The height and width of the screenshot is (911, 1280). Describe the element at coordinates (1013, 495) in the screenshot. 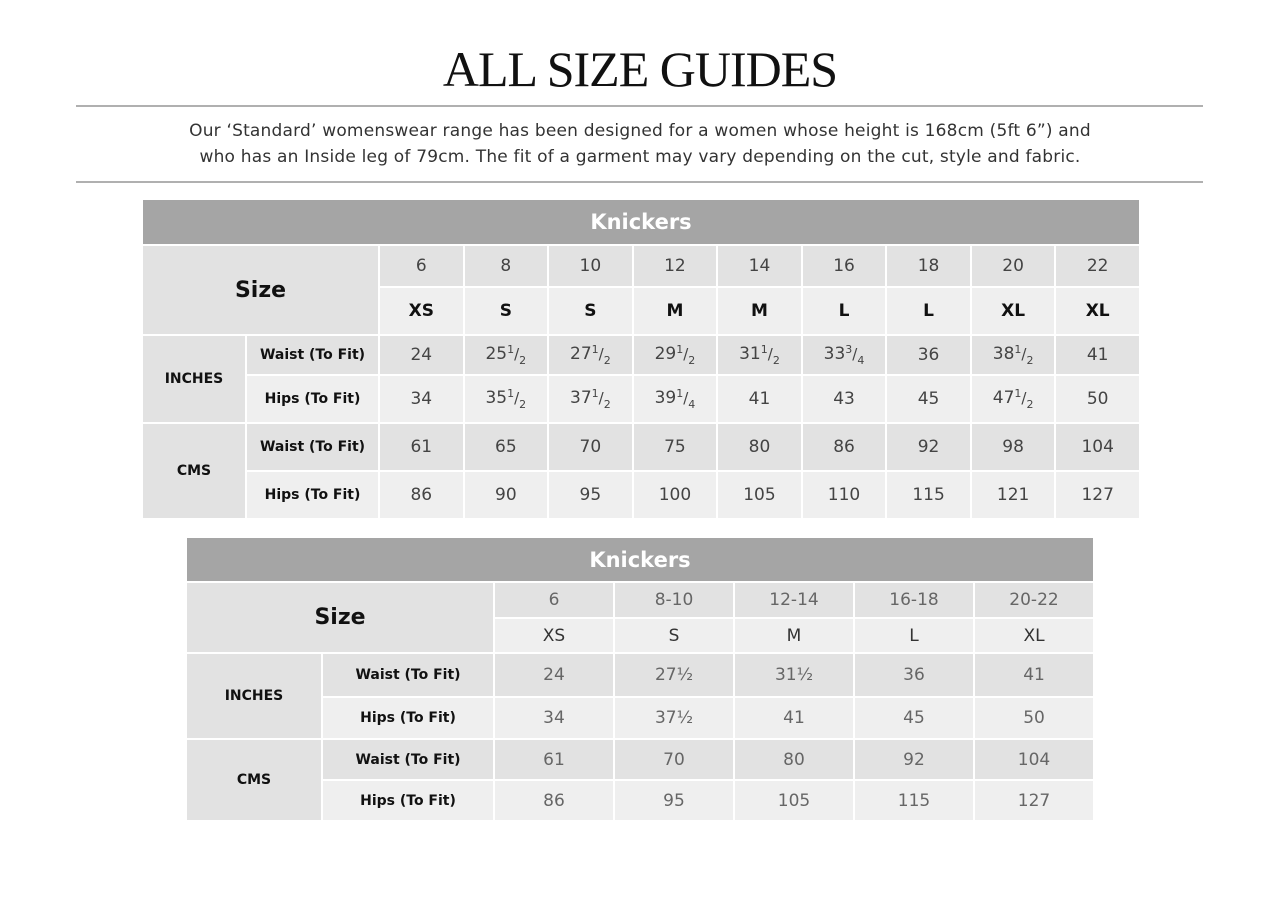

I see `measurement-value: 121` at that location.